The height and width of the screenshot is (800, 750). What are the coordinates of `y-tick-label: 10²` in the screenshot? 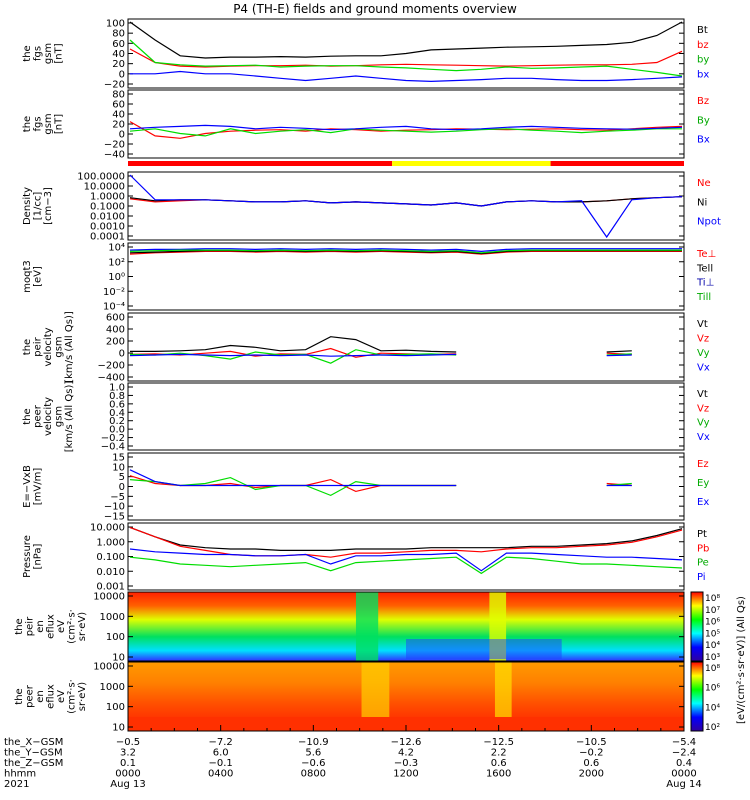 It's located at (116, 262).